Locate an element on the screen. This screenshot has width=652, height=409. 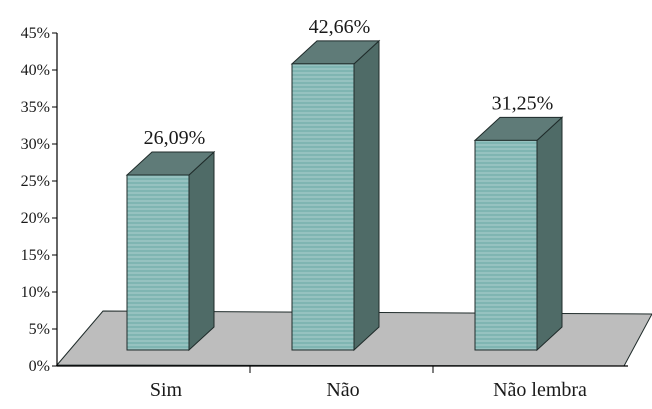
y-tick-label: 5% is located at coordinates (39, 329).